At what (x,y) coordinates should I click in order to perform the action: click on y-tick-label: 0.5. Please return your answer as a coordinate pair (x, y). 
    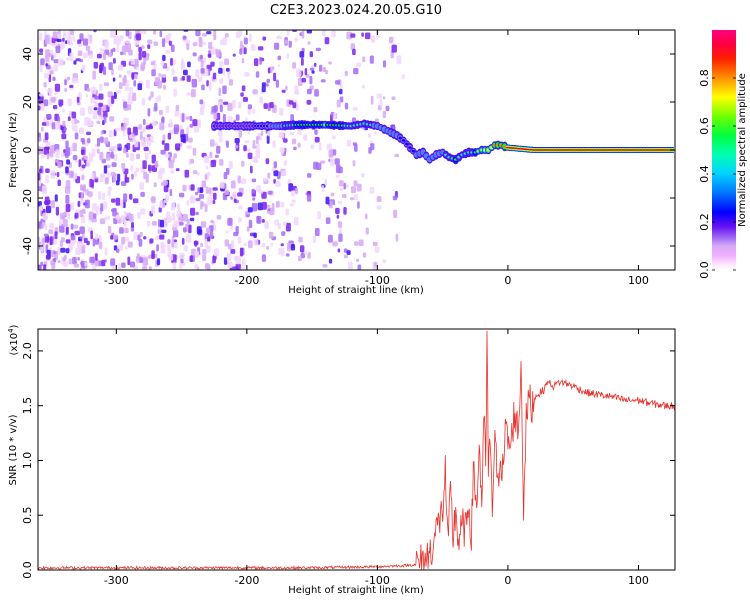
    Looking at the image, I should click on (27, 515).